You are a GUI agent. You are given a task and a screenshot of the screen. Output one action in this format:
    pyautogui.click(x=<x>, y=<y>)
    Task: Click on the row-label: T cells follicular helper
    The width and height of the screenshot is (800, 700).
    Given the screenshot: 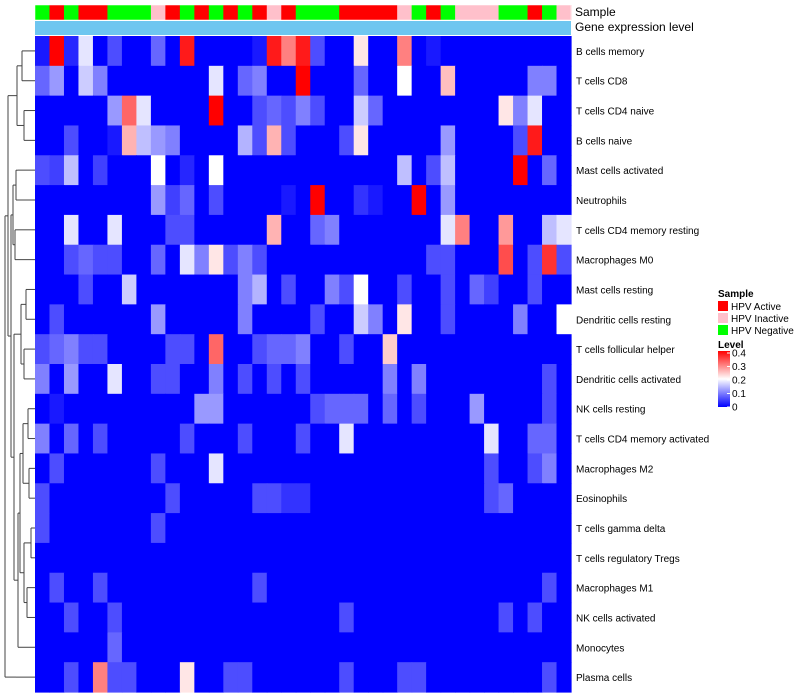 What is the action you would take?
    pyautogui.click(x=625, y=350)
    